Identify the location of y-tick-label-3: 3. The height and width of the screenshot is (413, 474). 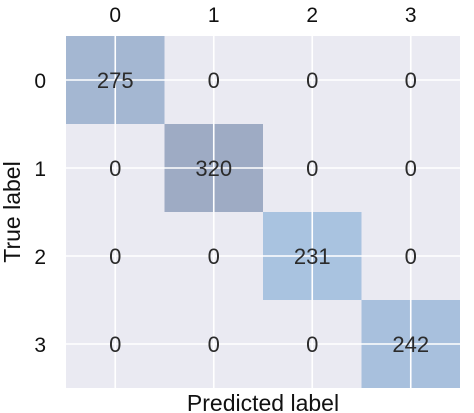
(40, 345).